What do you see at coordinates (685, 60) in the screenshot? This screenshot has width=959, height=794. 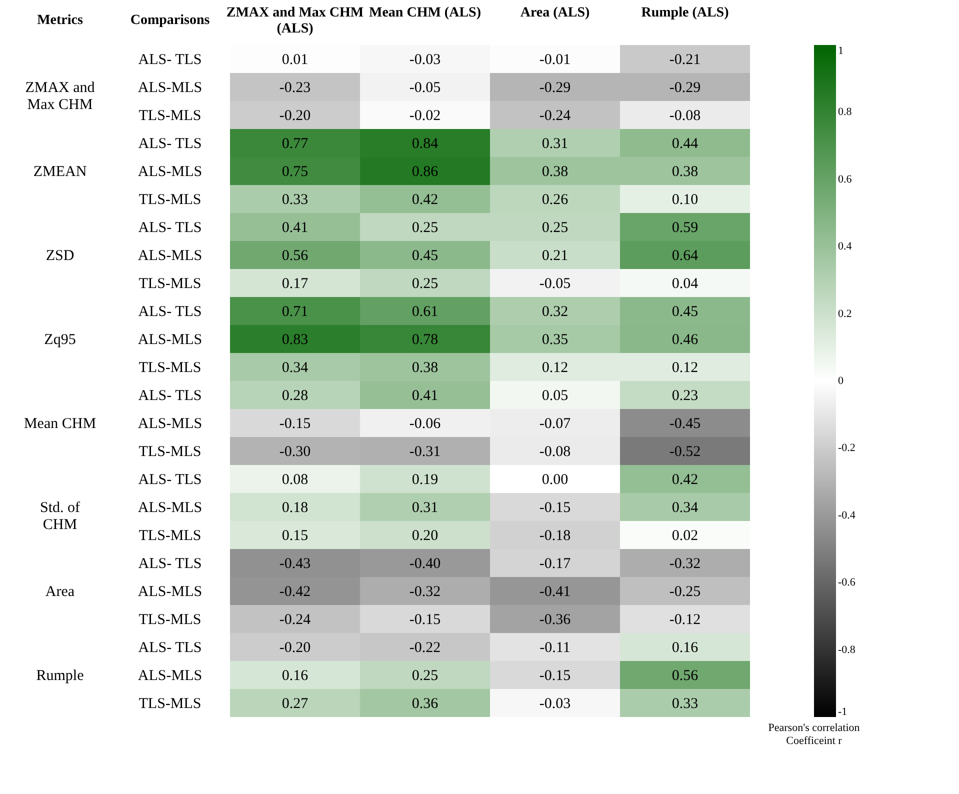 I see `data-label: -0.21` at bounding box center [685, 60].